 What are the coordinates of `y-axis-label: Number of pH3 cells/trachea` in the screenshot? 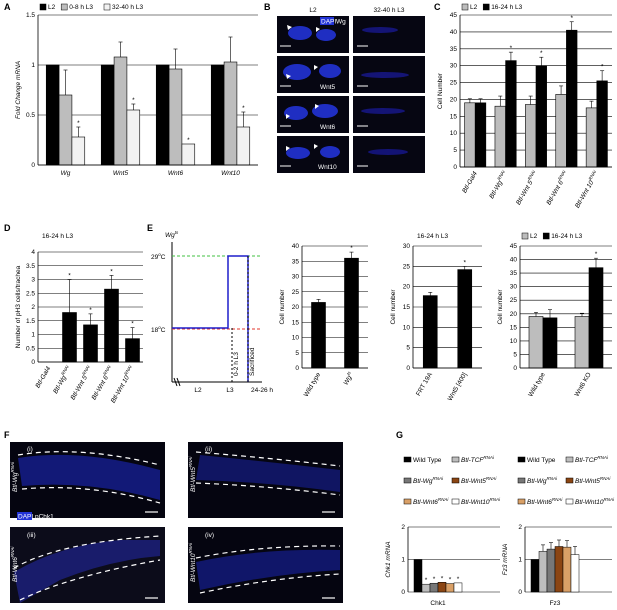 It's located at (18, 306).